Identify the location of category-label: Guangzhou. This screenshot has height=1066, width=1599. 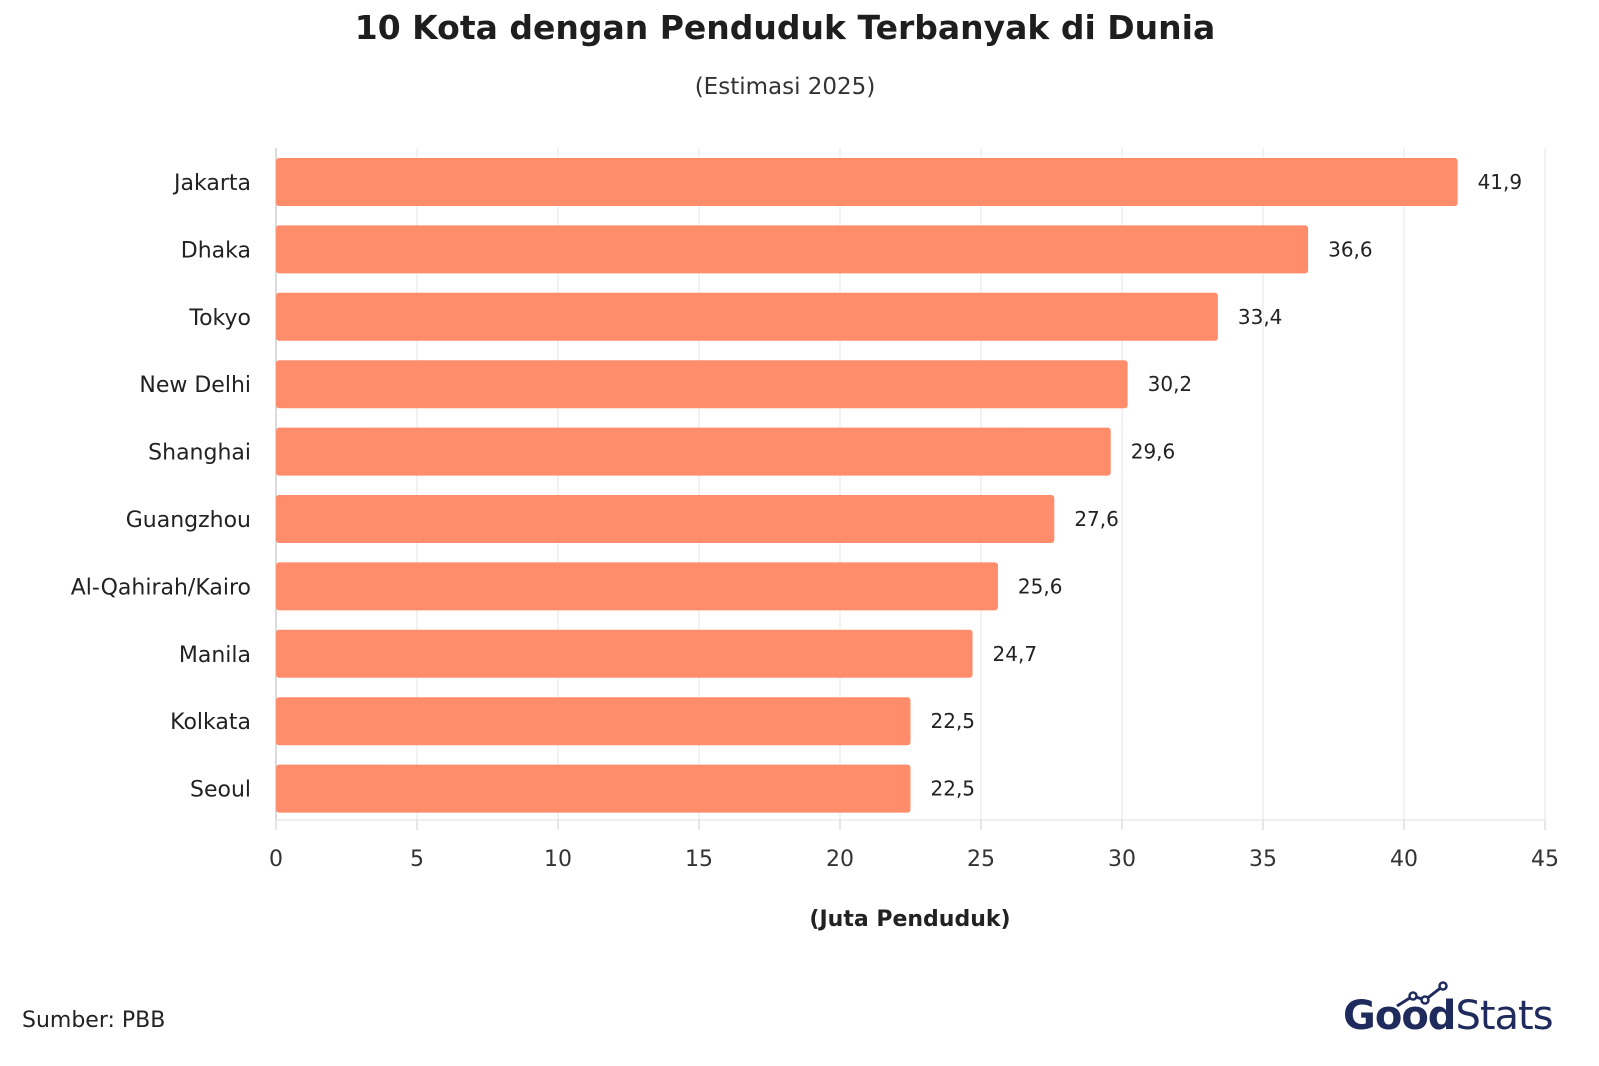
(188, 520).